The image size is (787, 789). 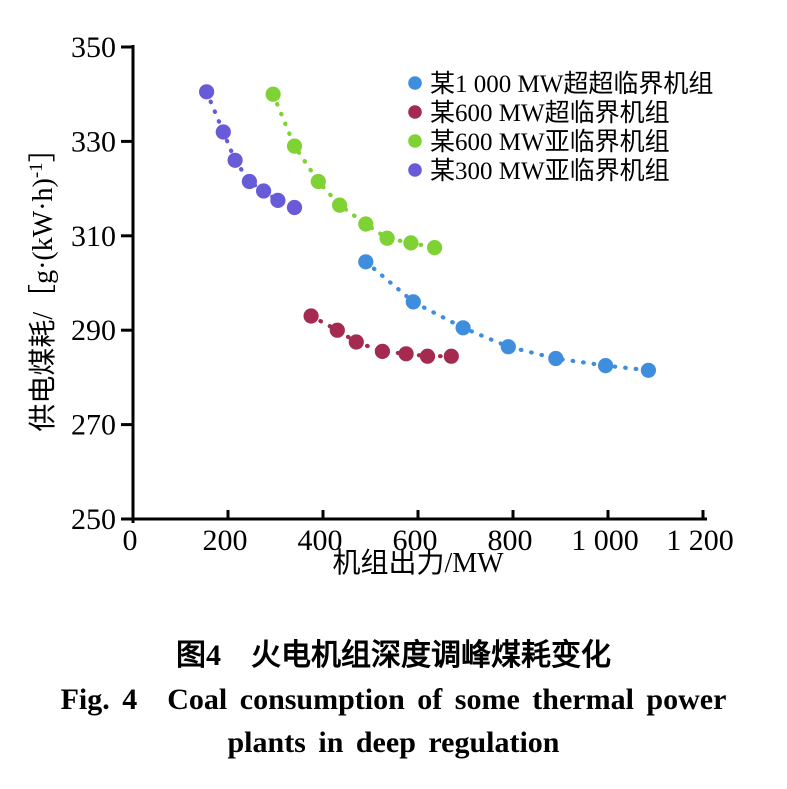 I want to click on x-tick-label: 1 200, so click(x=700, y=540).